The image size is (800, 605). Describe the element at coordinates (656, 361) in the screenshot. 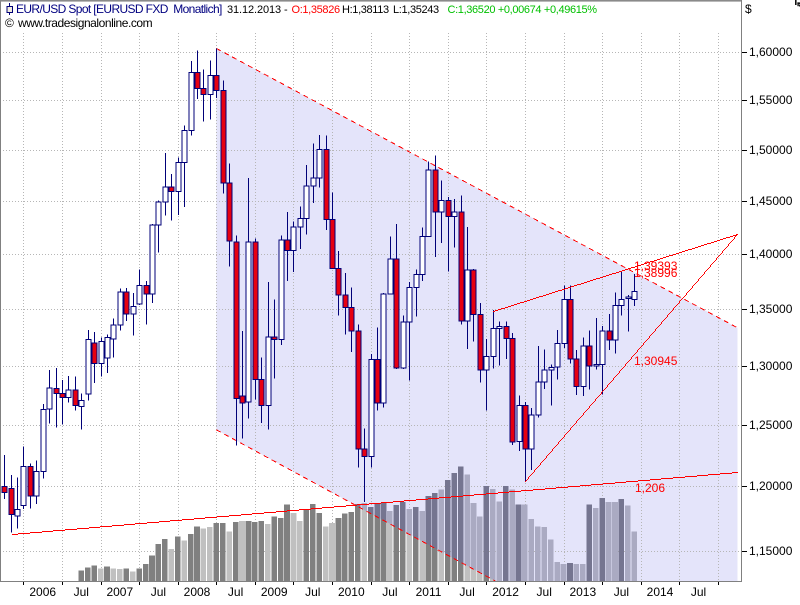

I see `svg-text: 1,30945` at that location.